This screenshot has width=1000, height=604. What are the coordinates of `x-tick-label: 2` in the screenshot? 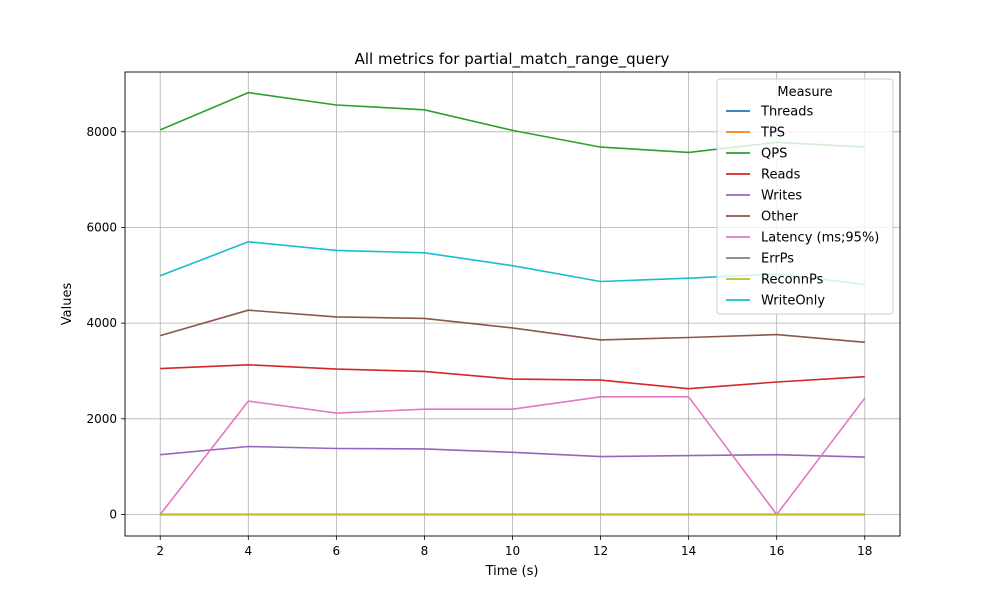 It's located at (160, 551).